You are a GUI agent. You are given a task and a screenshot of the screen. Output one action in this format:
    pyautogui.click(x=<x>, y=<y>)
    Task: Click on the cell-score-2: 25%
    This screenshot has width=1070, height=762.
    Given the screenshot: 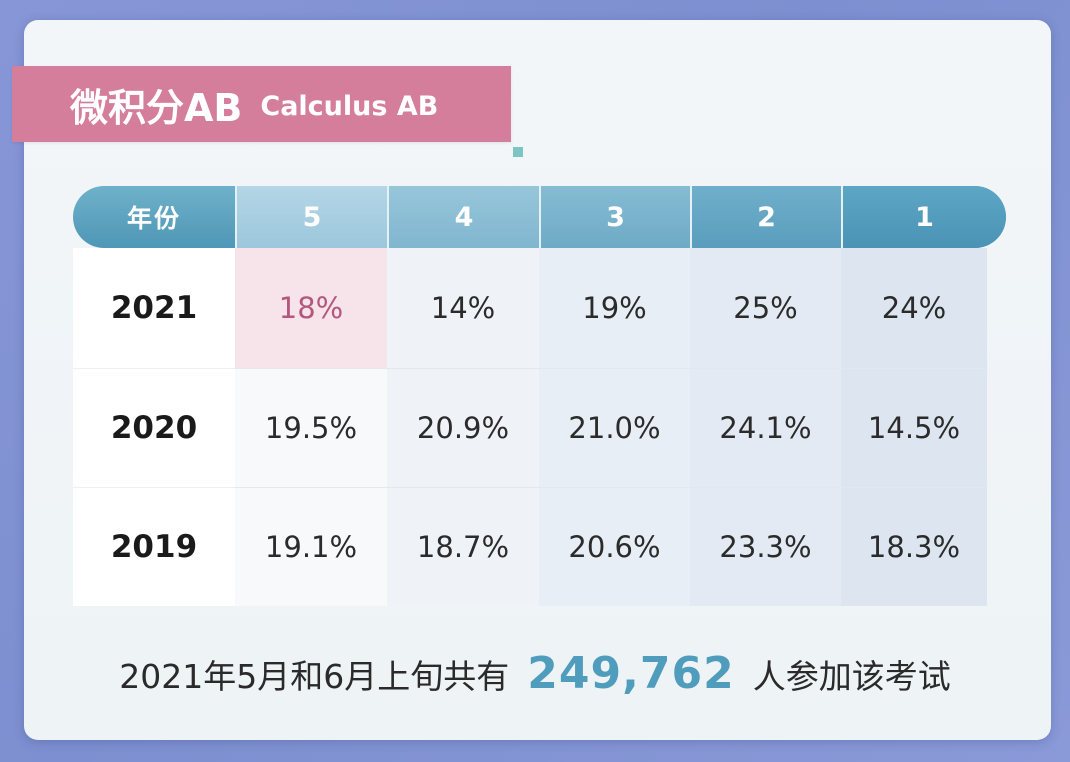 What is the action you would take?
    pyautogui.click(x=765, y=308)
    